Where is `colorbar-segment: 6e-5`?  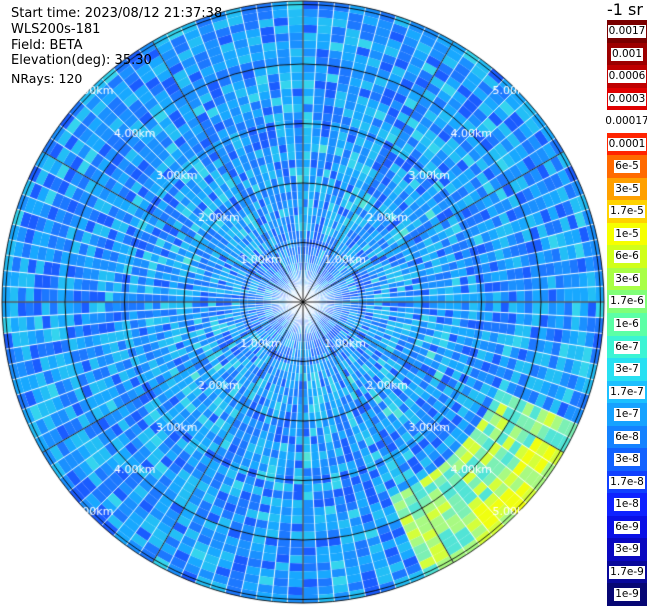 colorbar-segment: 6e-5 is located at coordinates (627, 167).